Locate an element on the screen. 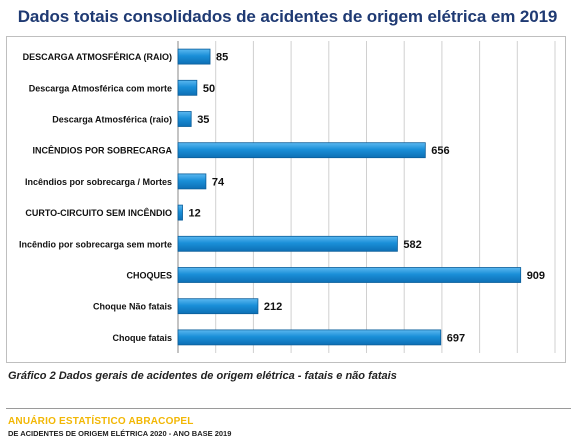 The image size is (575, 443). data-label: 35 is located at coordinates (203, 120).